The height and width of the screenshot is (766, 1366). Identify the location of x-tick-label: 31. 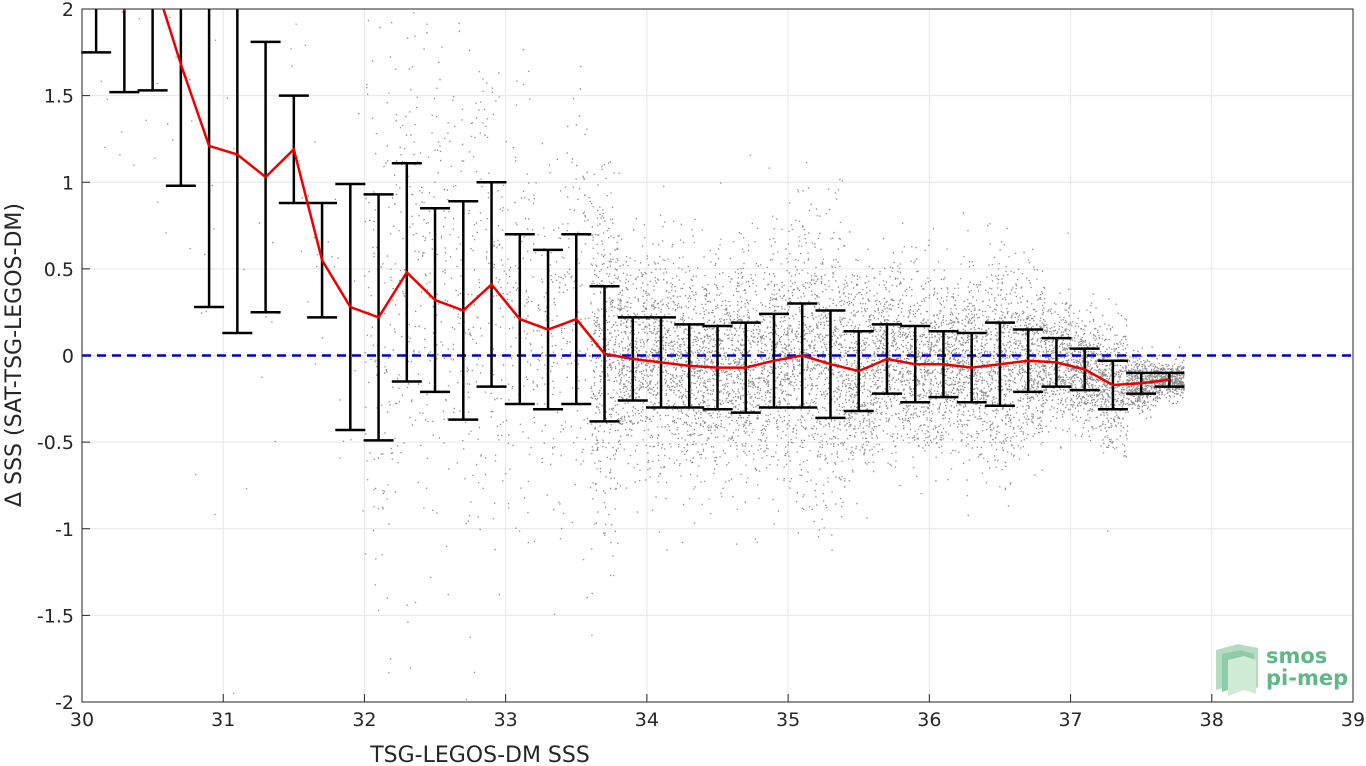
(223, 720).